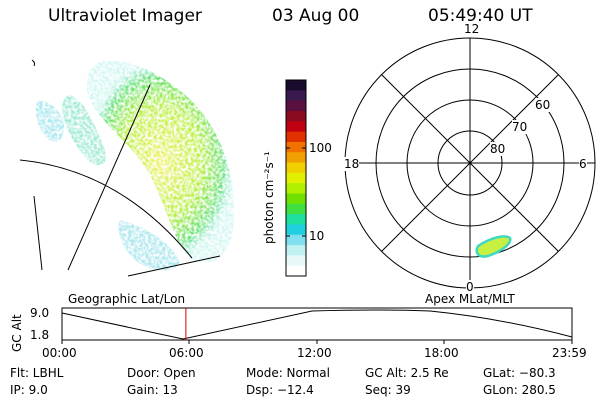 The image size is (600, 400). What do you see at coordinates (470, 299) in the screenshot?
I see `apex-caption: Apex MLat/MLT` at bounding box center [470, 299].